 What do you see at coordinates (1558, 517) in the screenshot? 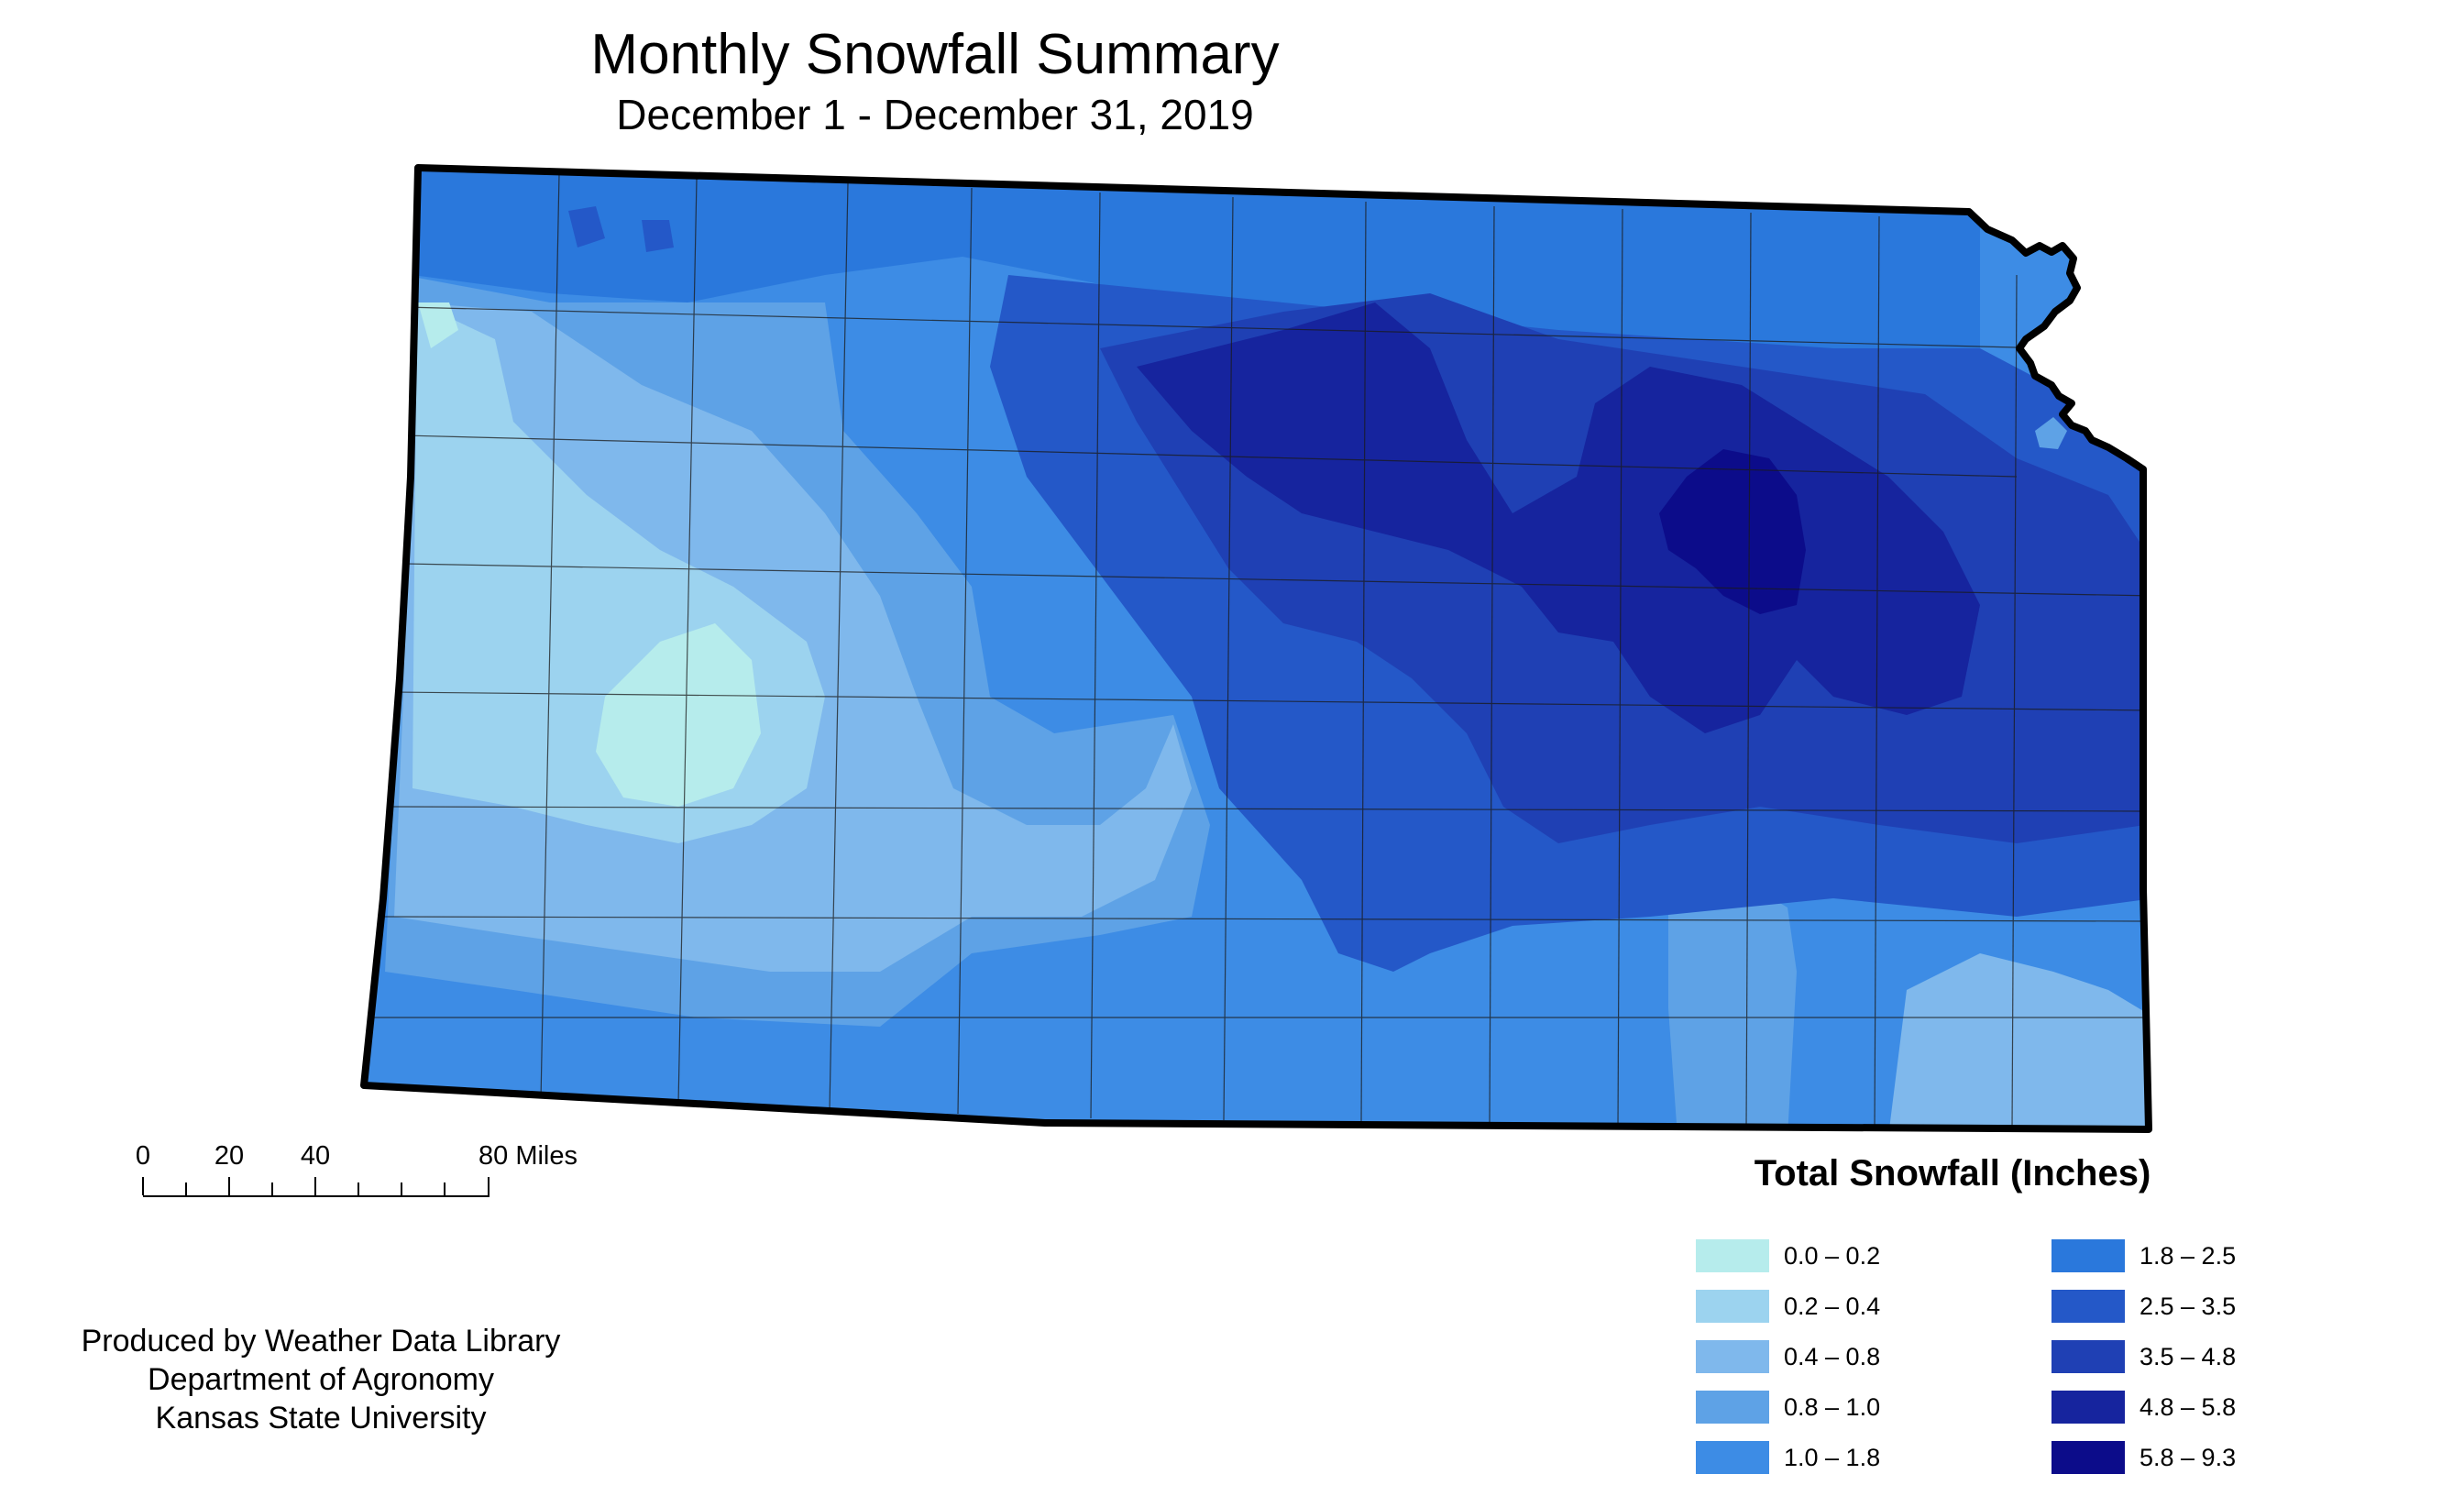
I see `snowfall-zone-4.8-5.8` at bounding box center [1558, 517].